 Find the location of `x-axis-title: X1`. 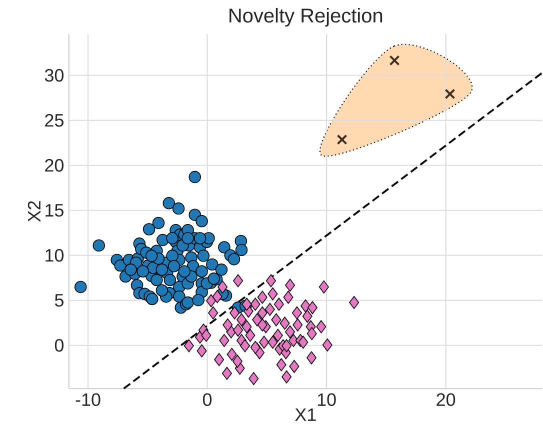

x-axis-title: X1 is located at coordinates (305, 415).